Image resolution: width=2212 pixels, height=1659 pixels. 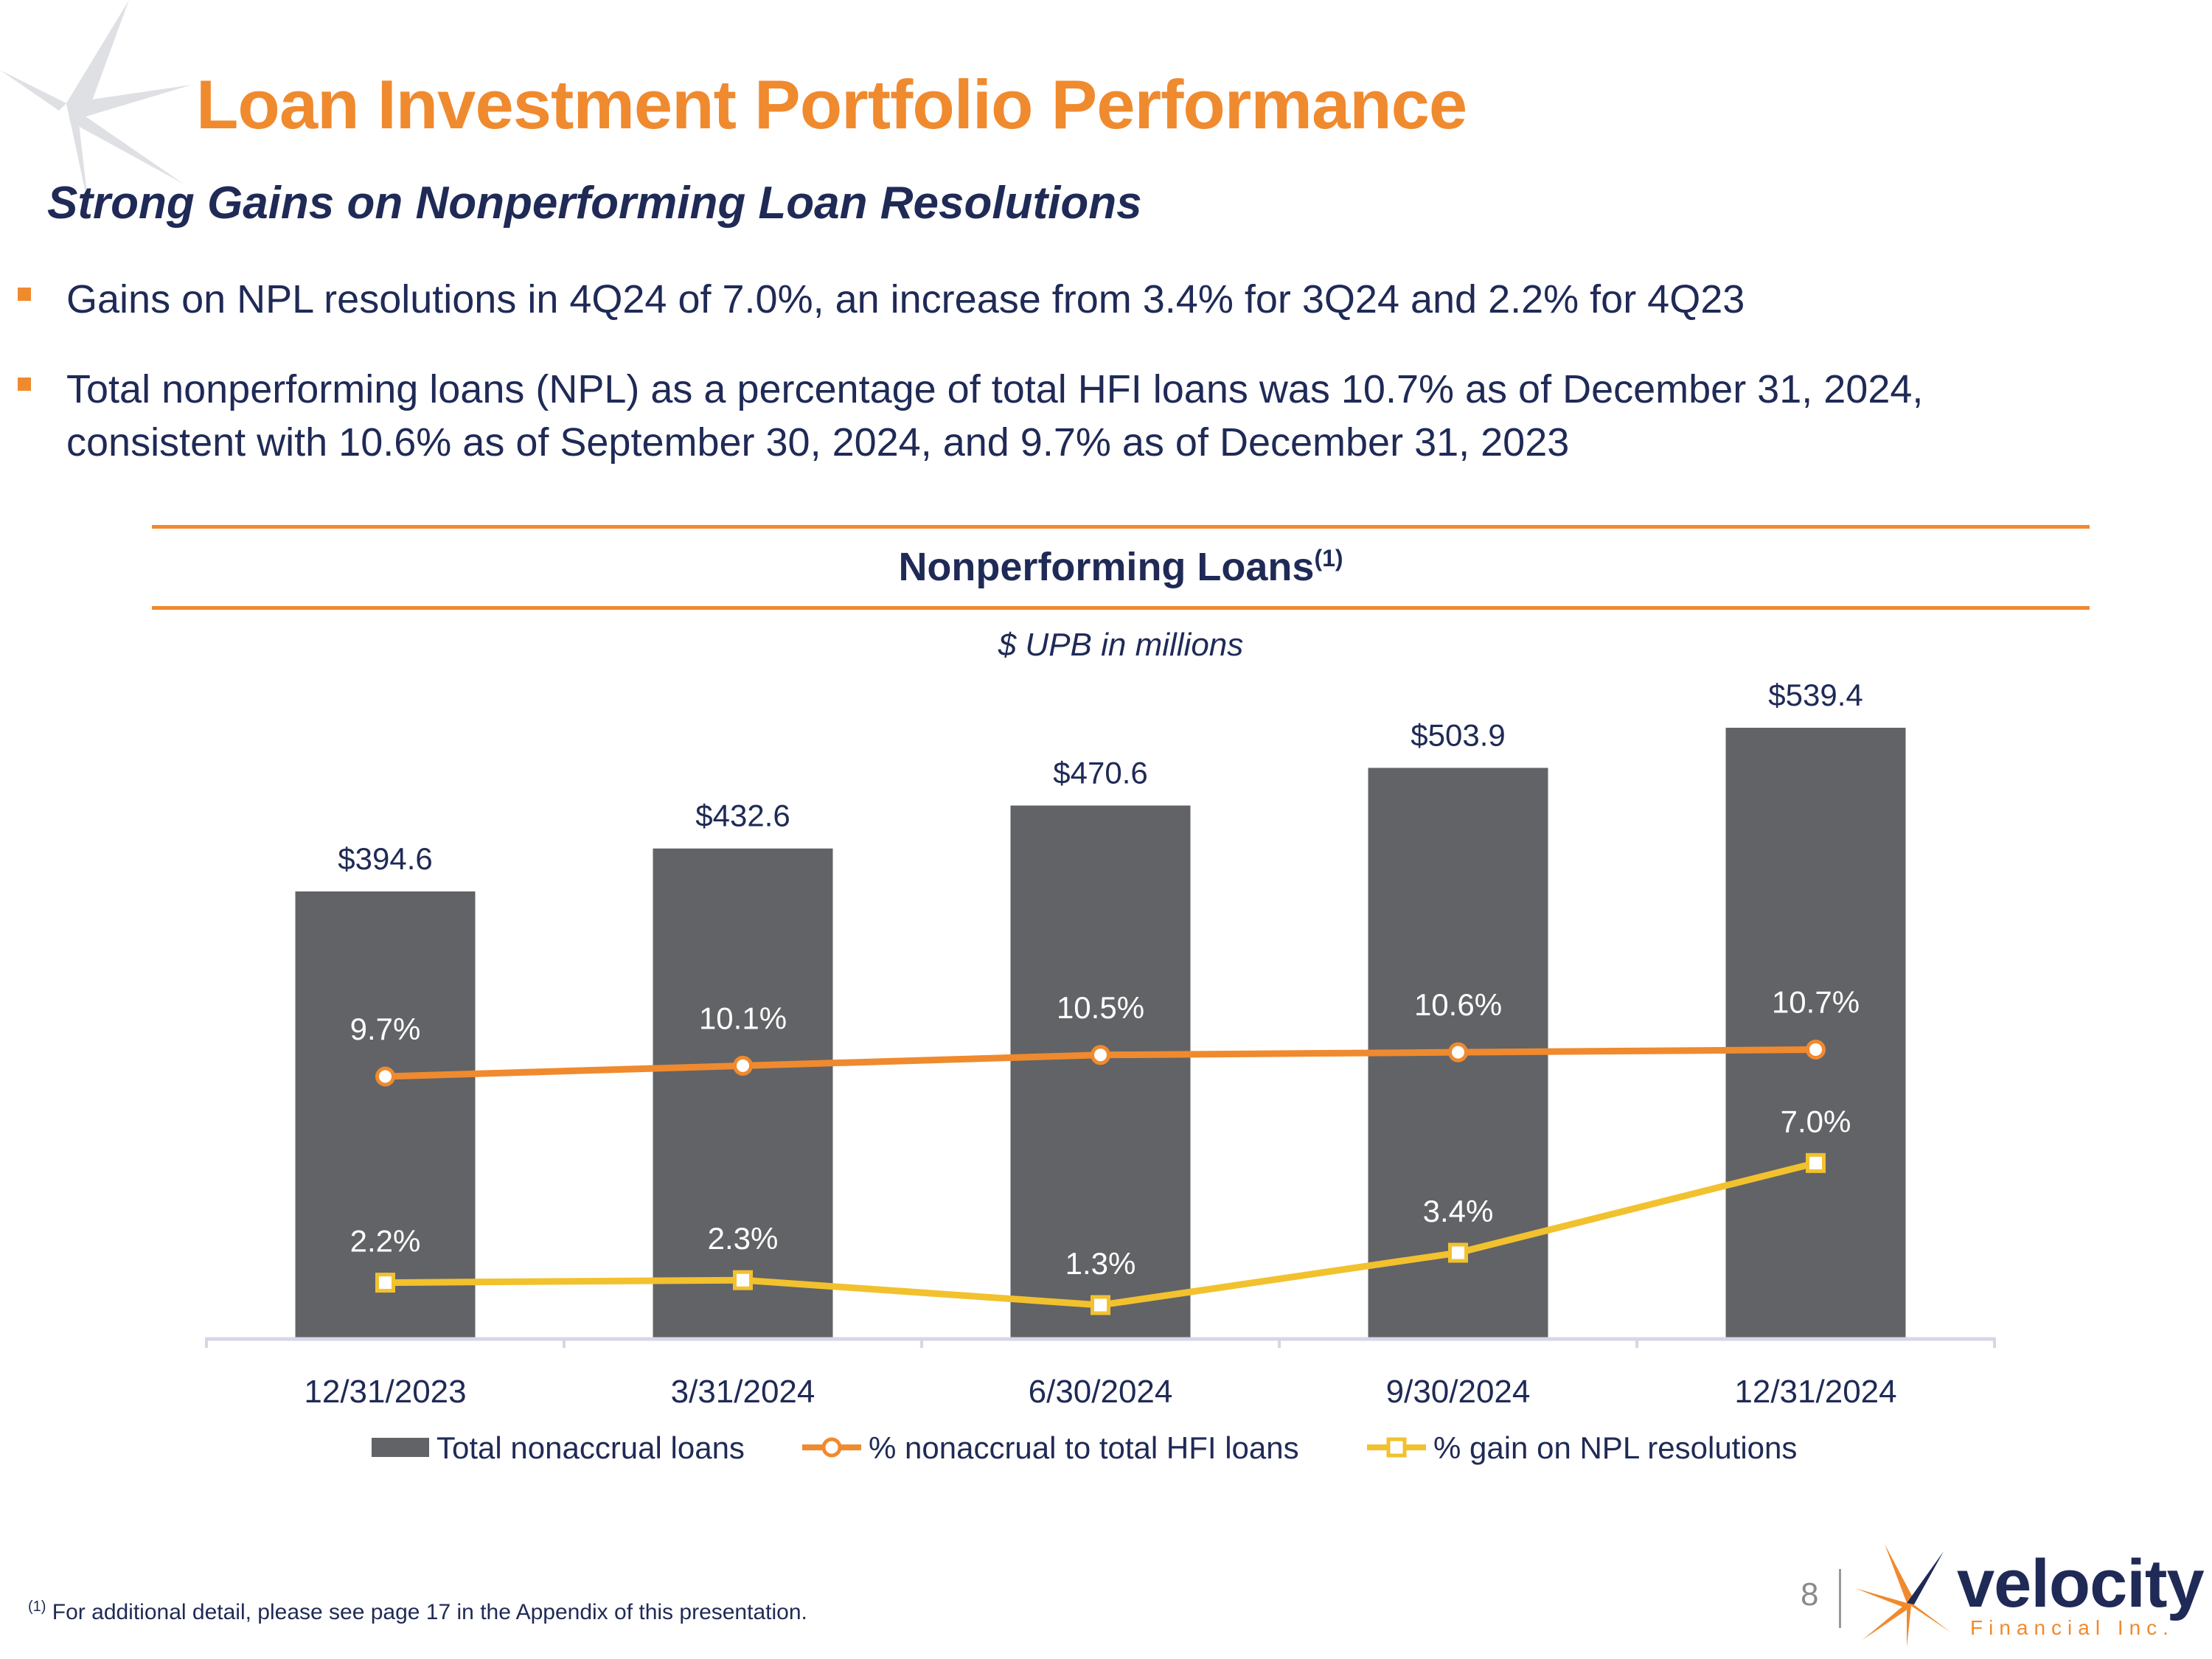 What do you see at coordinates (1100, 1263) in the screenshot?
I see `gain-npl-pct-label: 1.3%` at bounding box center [1100, 1263].